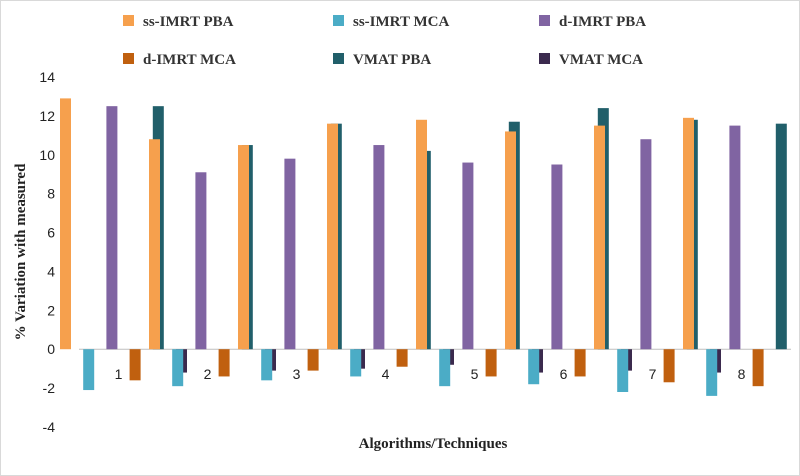 This screenshot has height=476, width=800. What do you see at coordinates (51, 194) in the screenshot?
I see `y-tick-label: 8` at bounding box center [51, 194].